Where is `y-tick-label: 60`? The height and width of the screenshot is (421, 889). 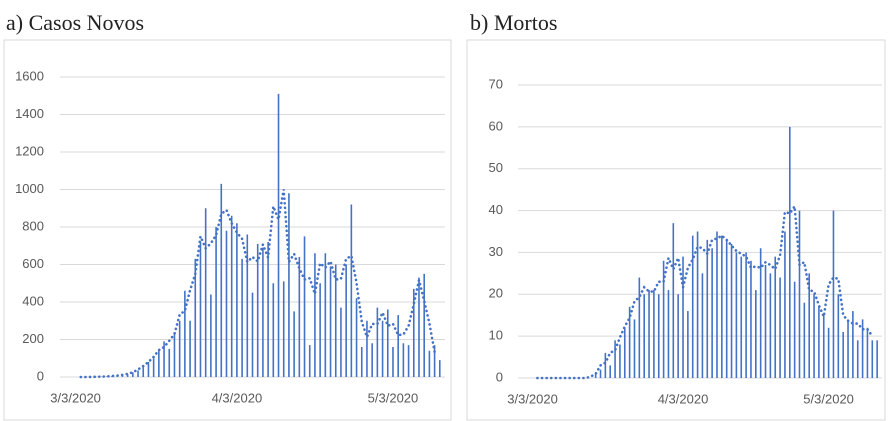 y-tick-label: 60 is located at coordinates (496, 125).